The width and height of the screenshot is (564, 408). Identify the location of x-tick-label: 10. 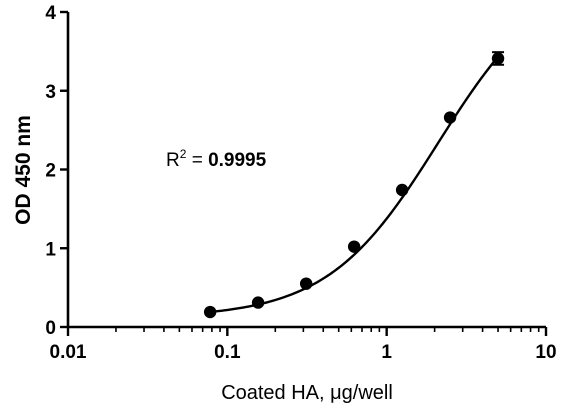
(545, 352).